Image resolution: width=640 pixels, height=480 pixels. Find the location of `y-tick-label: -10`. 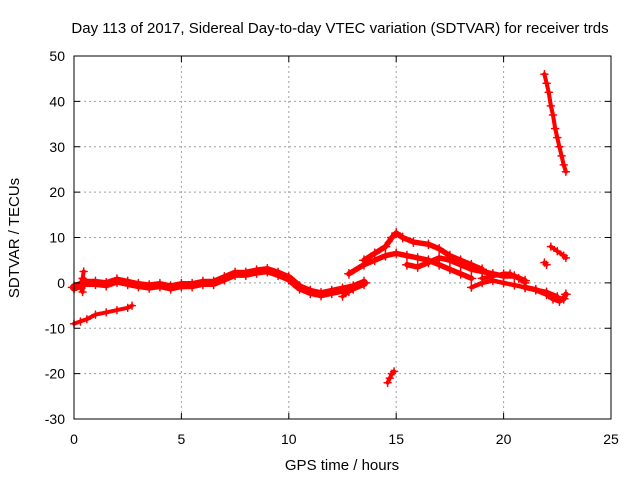

y-tick-label: -10 is located at coordinates (55, 328).